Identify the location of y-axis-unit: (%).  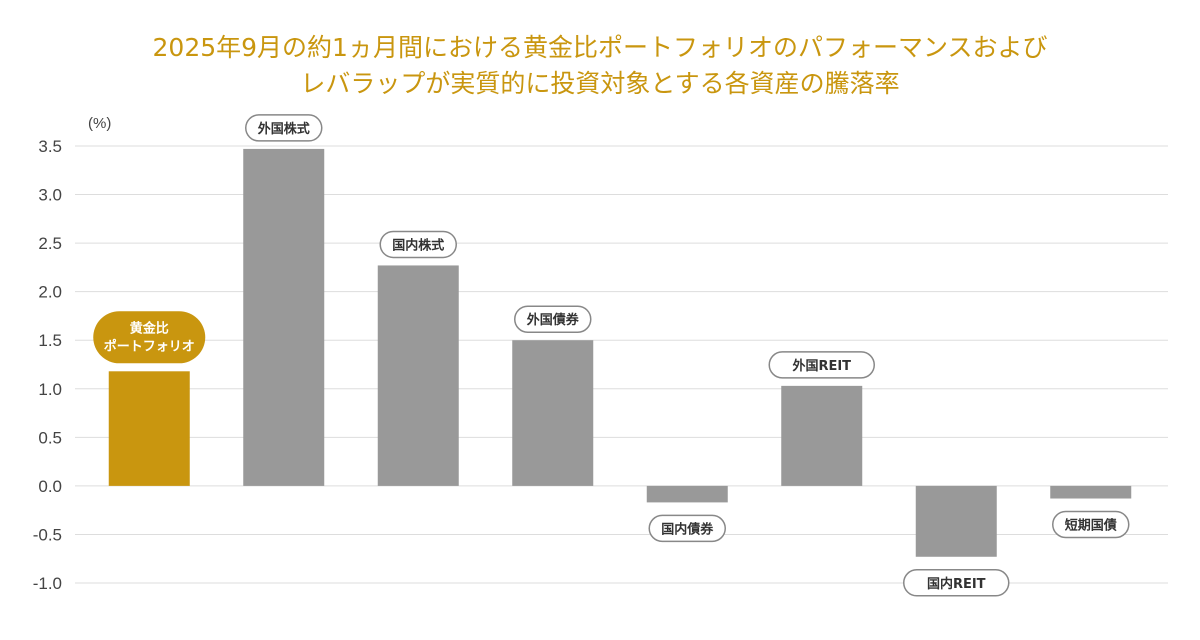
(99, 123).